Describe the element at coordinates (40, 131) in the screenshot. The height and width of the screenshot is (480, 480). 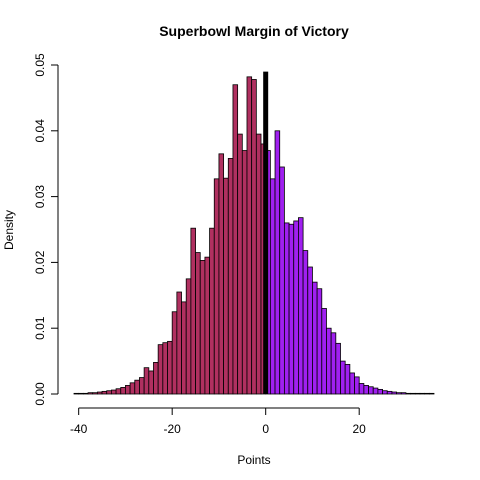
I see `y-tick-label: 0.04` at that location.